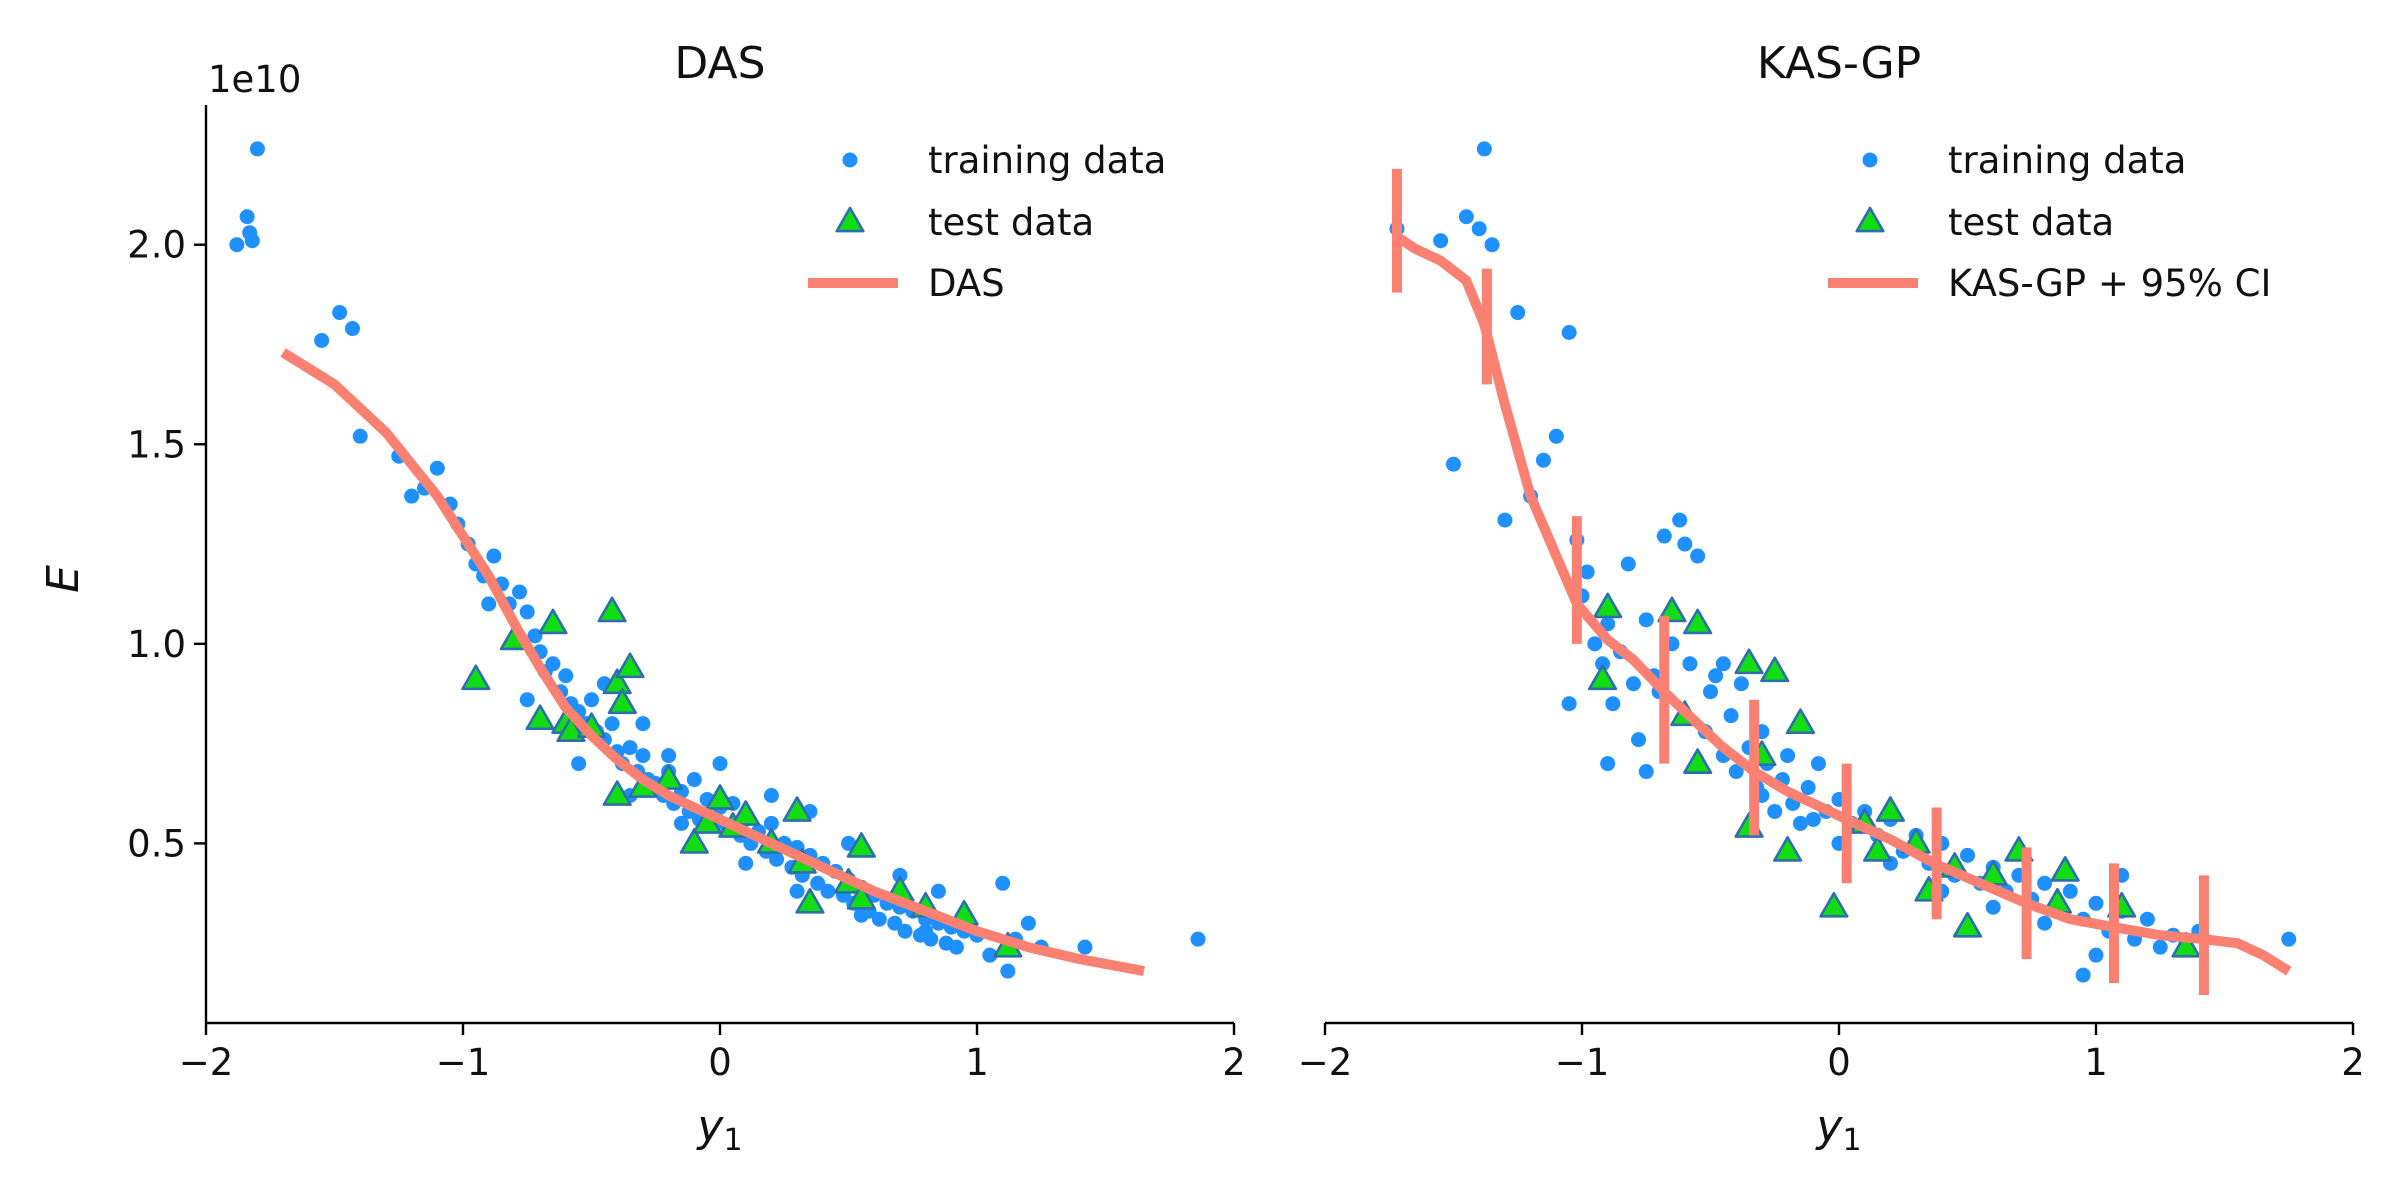  What do you see at coordinates (718, 1129) in the screenshot?
I see `das-x-axis-label: y1` at bounding box center [718, 1129].